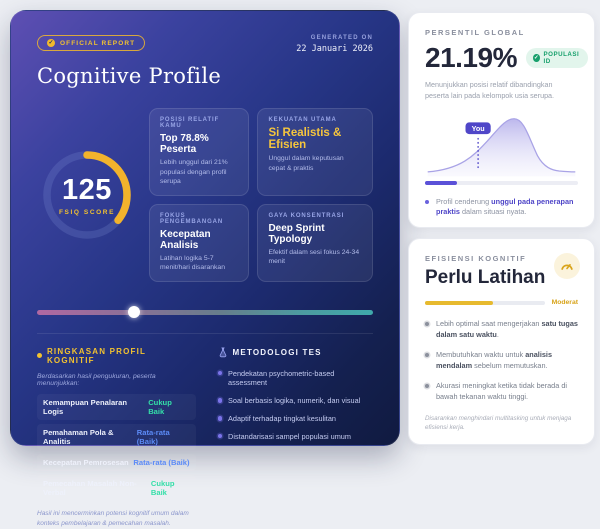 The image size is (600, 529). I want to click on methodology-item: Pendekatan psychometric-based assessment, so click(295, 379).